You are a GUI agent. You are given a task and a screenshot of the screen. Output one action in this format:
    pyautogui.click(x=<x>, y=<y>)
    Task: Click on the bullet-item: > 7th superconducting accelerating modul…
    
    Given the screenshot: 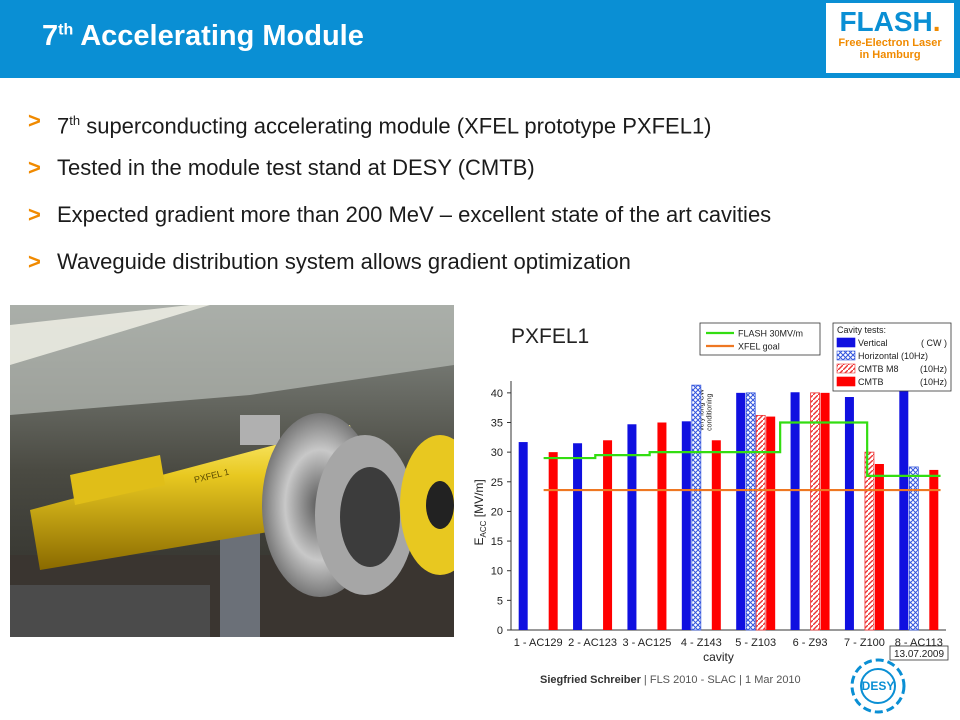 What is the action you would take?
    pyautogui.click(x=488, y=129)
    